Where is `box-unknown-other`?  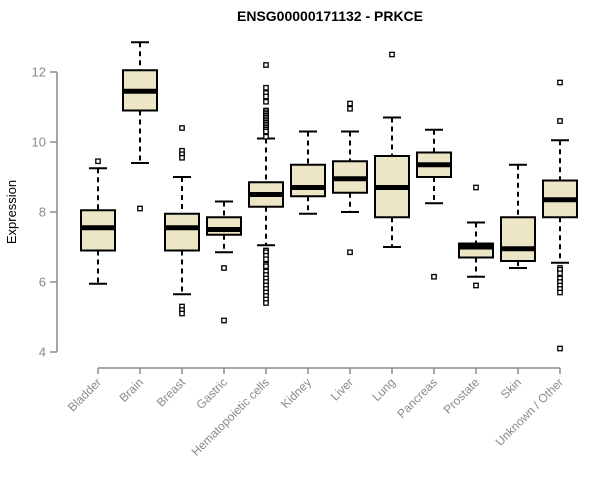
box-unknown-other is located at coordinates (560, 215).